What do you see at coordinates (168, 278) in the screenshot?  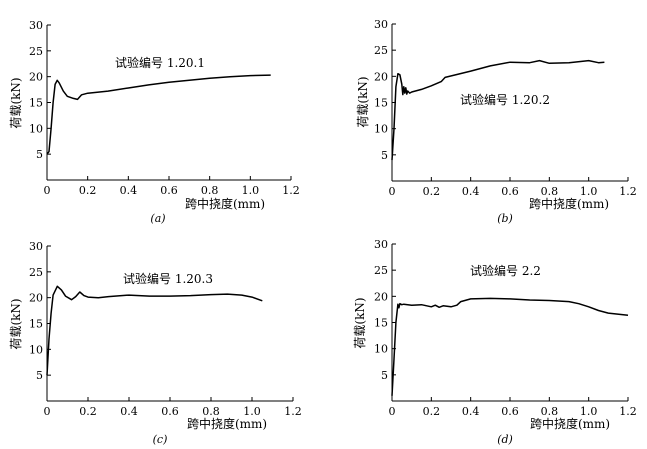 I see `specimen-annotation: 试验编号 1.20.3` at bounding box center [168, 278].